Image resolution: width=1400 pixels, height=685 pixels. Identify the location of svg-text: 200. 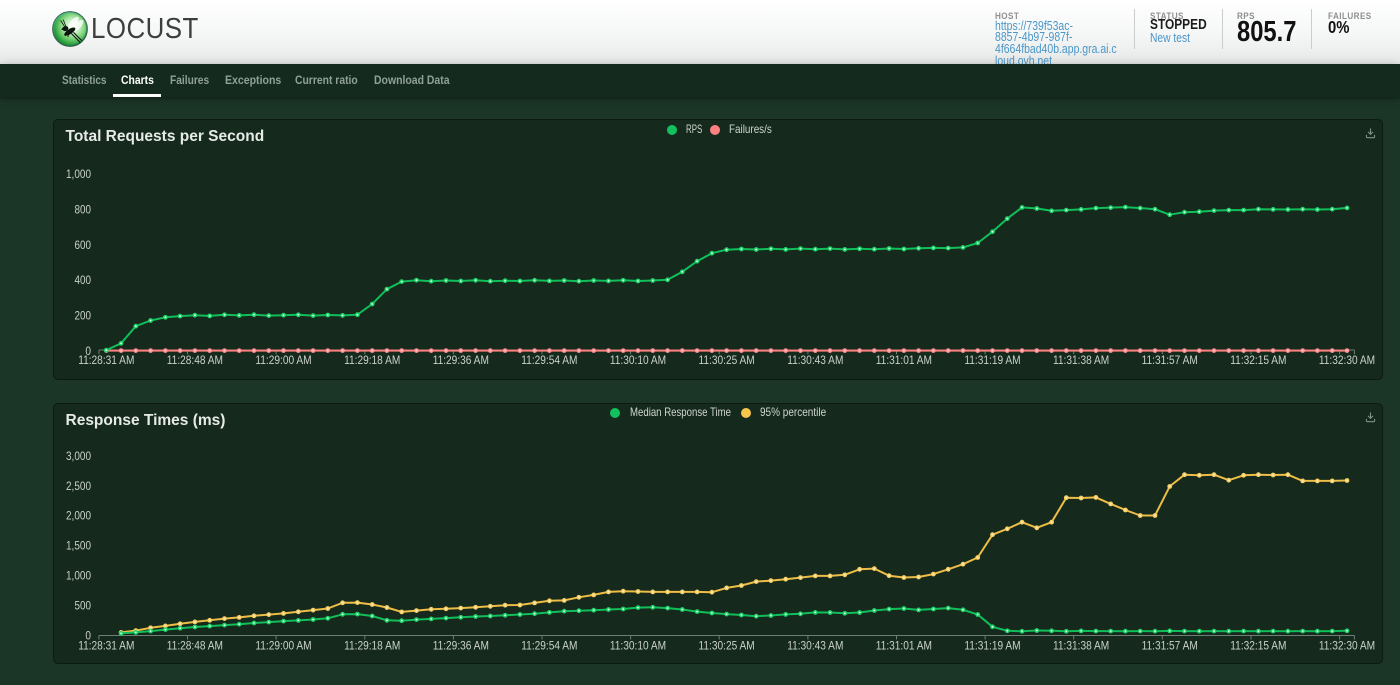
(83, 316).